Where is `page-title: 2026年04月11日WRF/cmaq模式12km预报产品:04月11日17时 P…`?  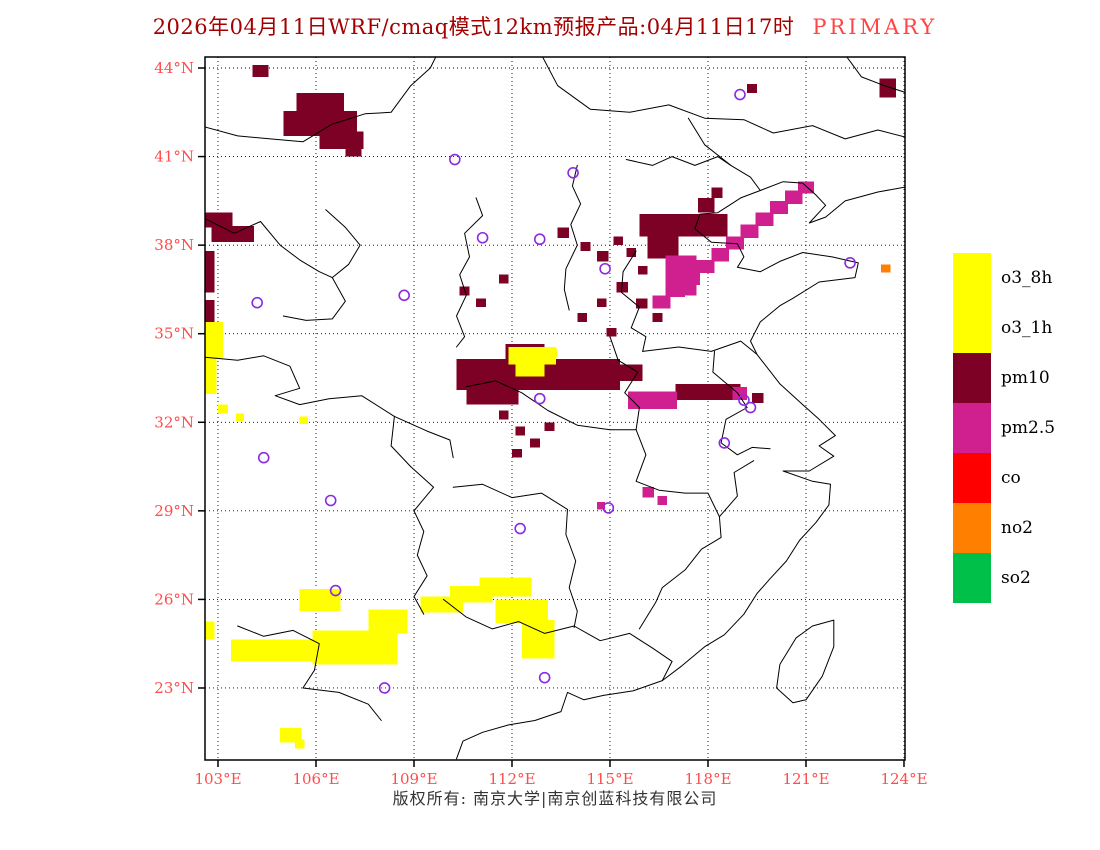 page-title: 2026年04月11日WRF/cmaq模式12km预报产品:04月11日17时 P… is located at coordinates (545, 26).